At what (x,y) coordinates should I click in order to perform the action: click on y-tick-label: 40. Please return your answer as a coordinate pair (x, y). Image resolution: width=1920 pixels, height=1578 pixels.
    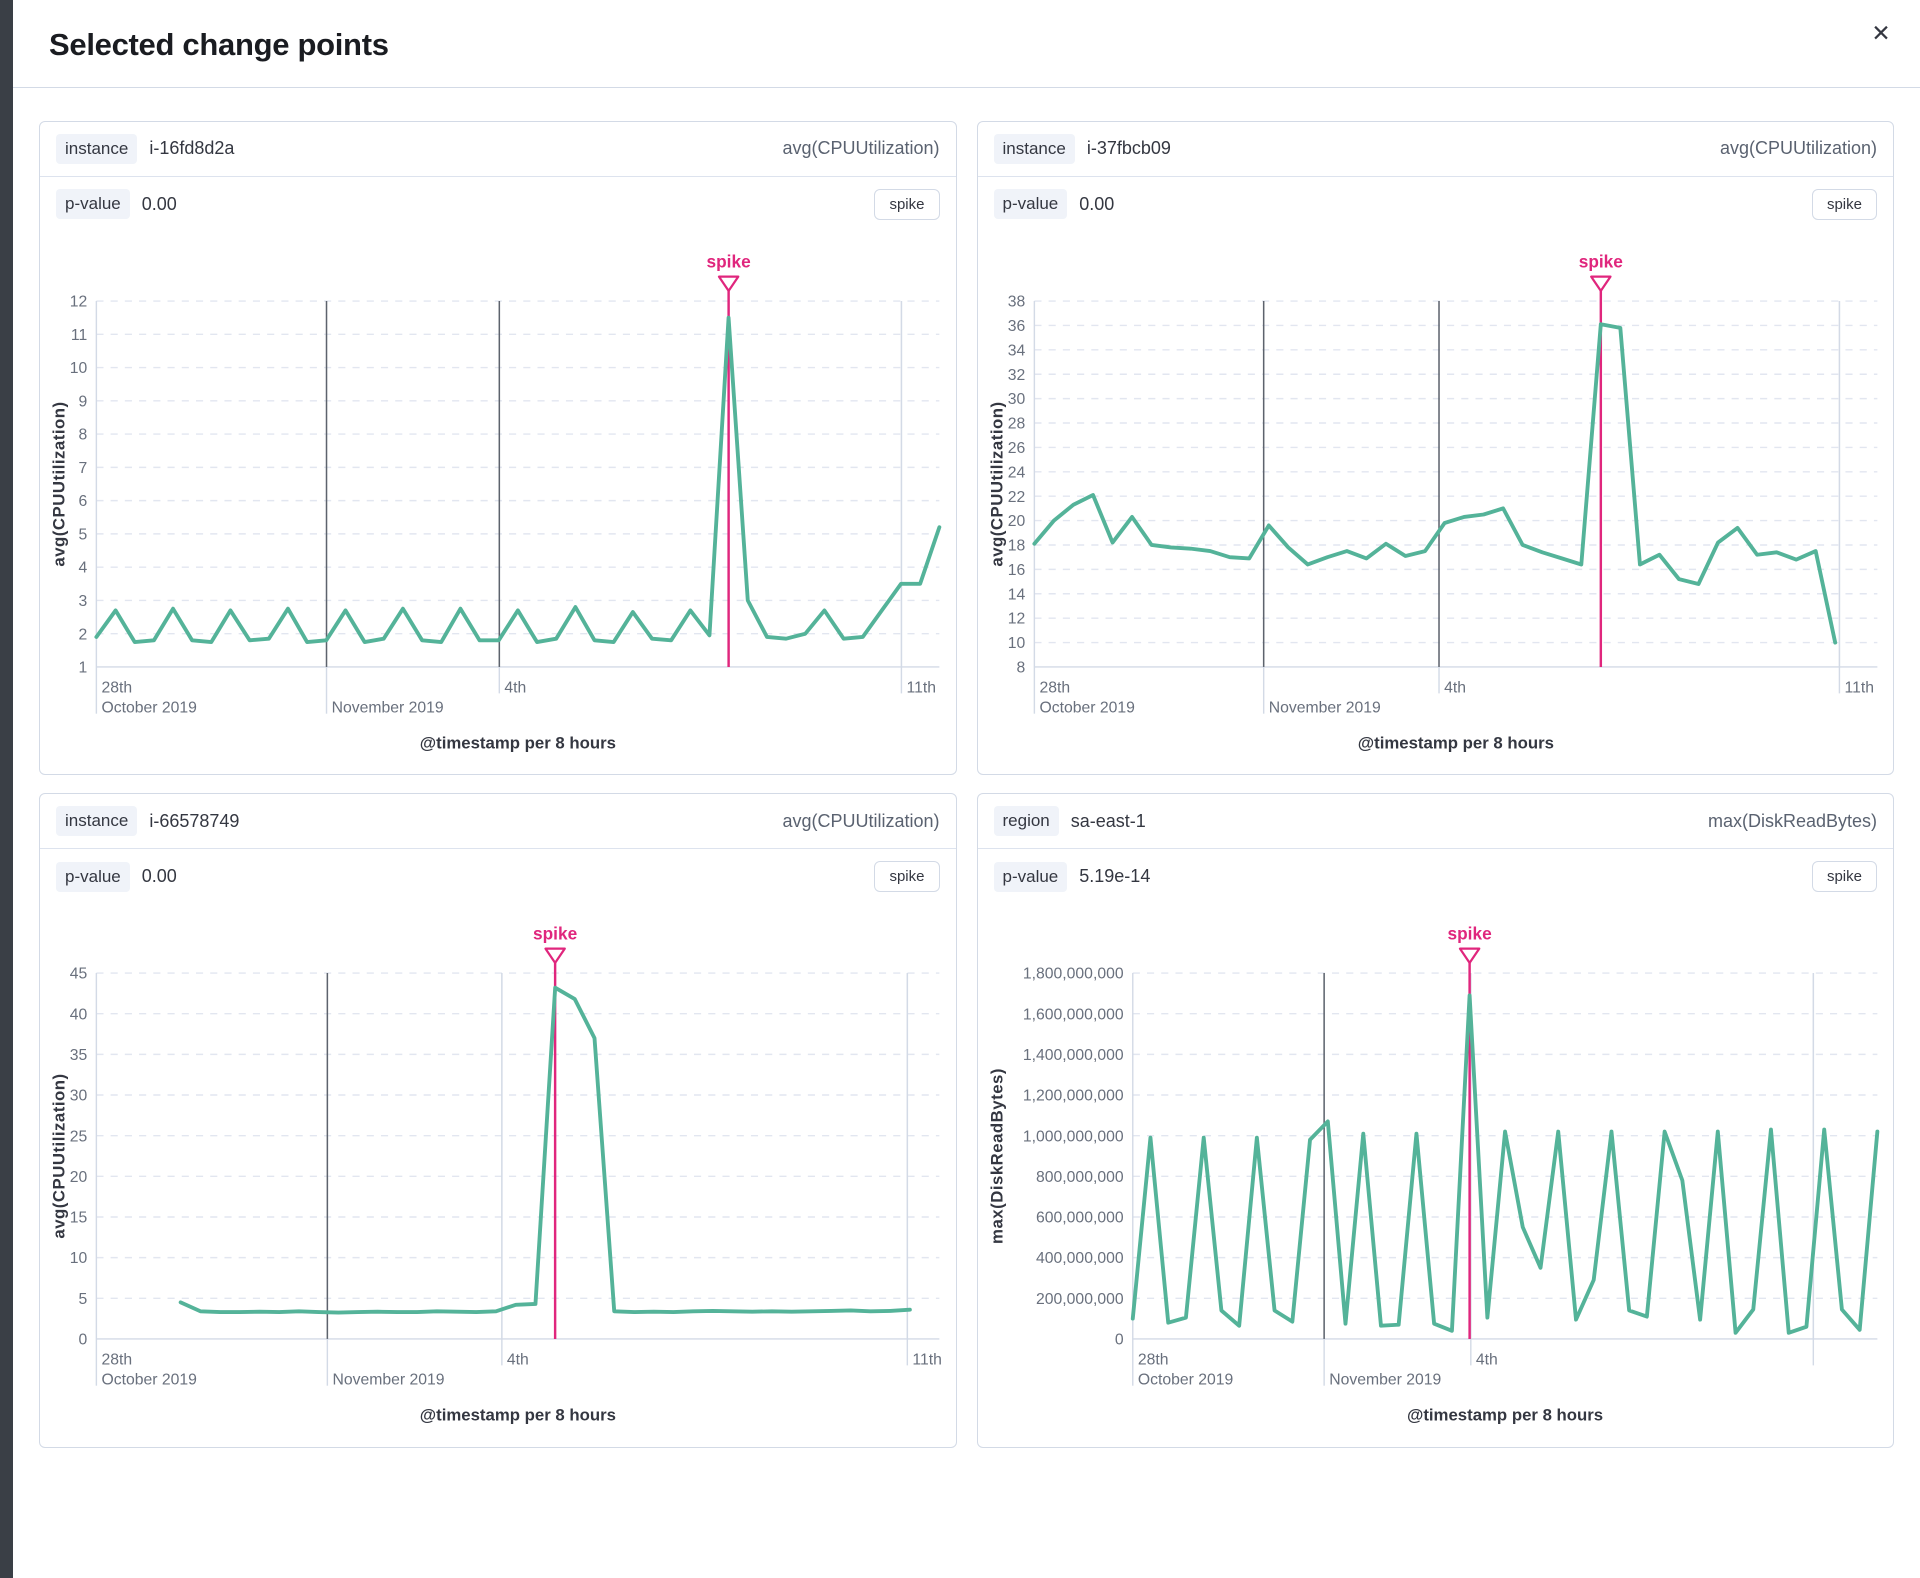
    Looking at the image, I should click on (79, 1014).